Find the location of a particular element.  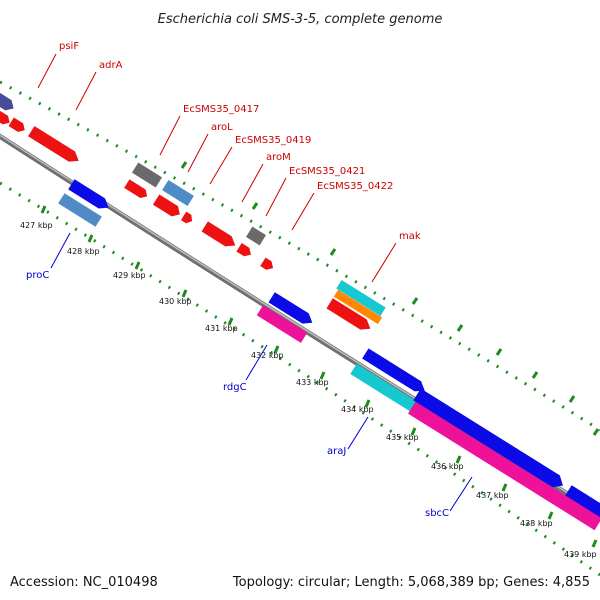

gene-label-sbcc: sbcC is located at coordinates (437, 513).